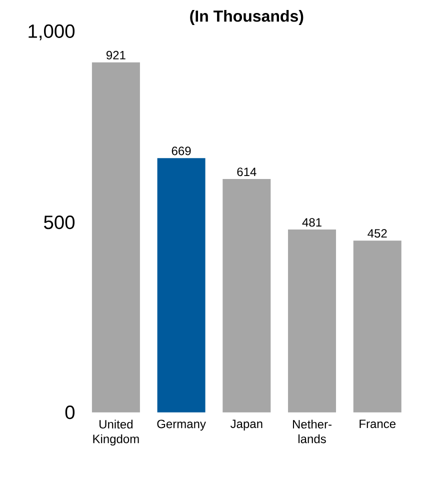 The height and width of the screenshot is (479, 427). I want to click on x-tick-label: Germany, so click(181, 425).